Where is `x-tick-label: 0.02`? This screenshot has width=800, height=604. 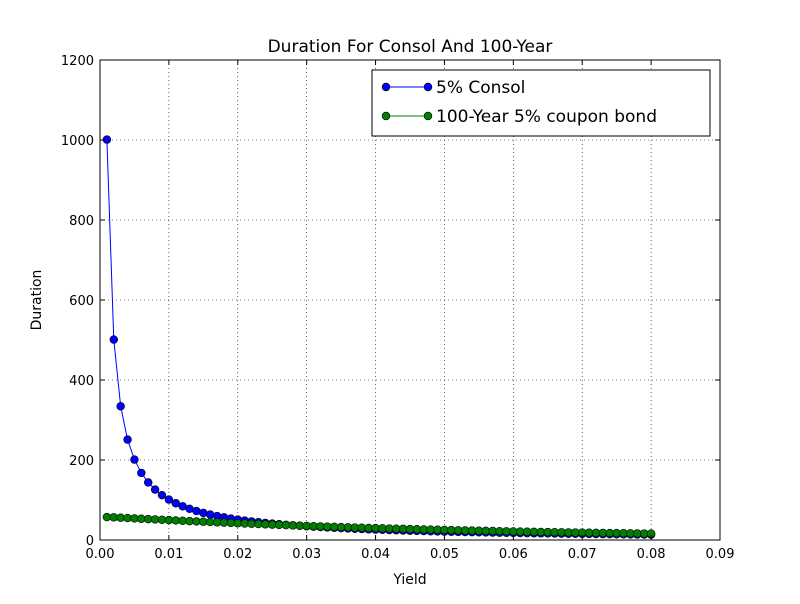
x-tick-label: 0.02 is located at coordinates (237, 554).